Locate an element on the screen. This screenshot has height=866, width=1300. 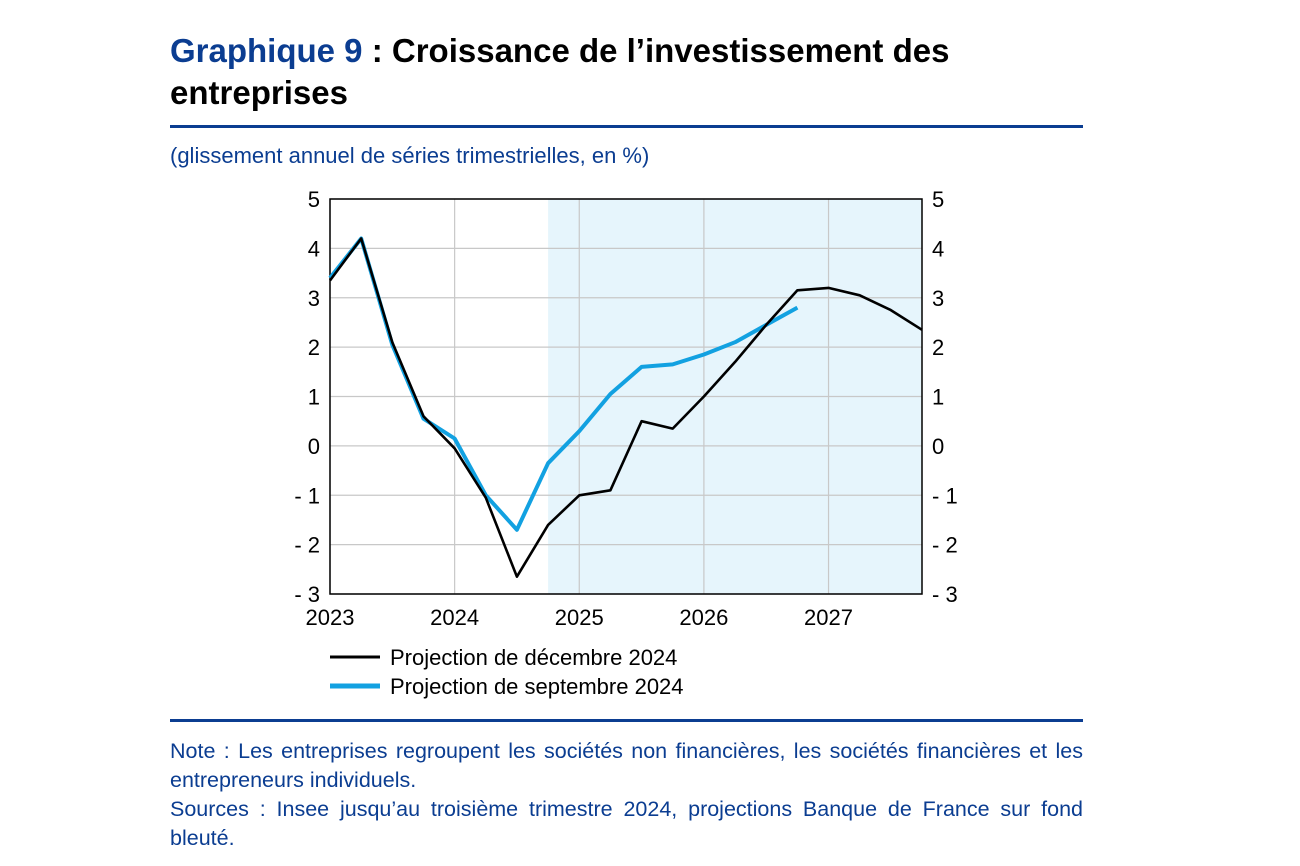
x-tick-label: 2024 is located at coordinates (454, 617).